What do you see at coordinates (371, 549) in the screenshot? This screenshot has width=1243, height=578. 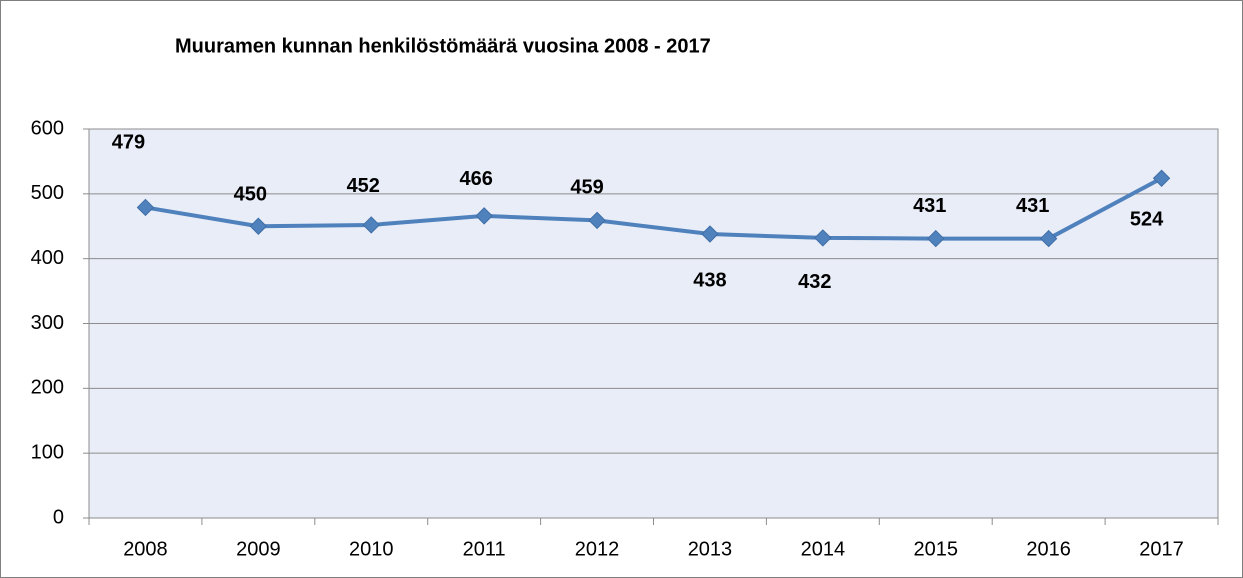 I see `x-tick-label: 2010` at bounding box center [371, 549].